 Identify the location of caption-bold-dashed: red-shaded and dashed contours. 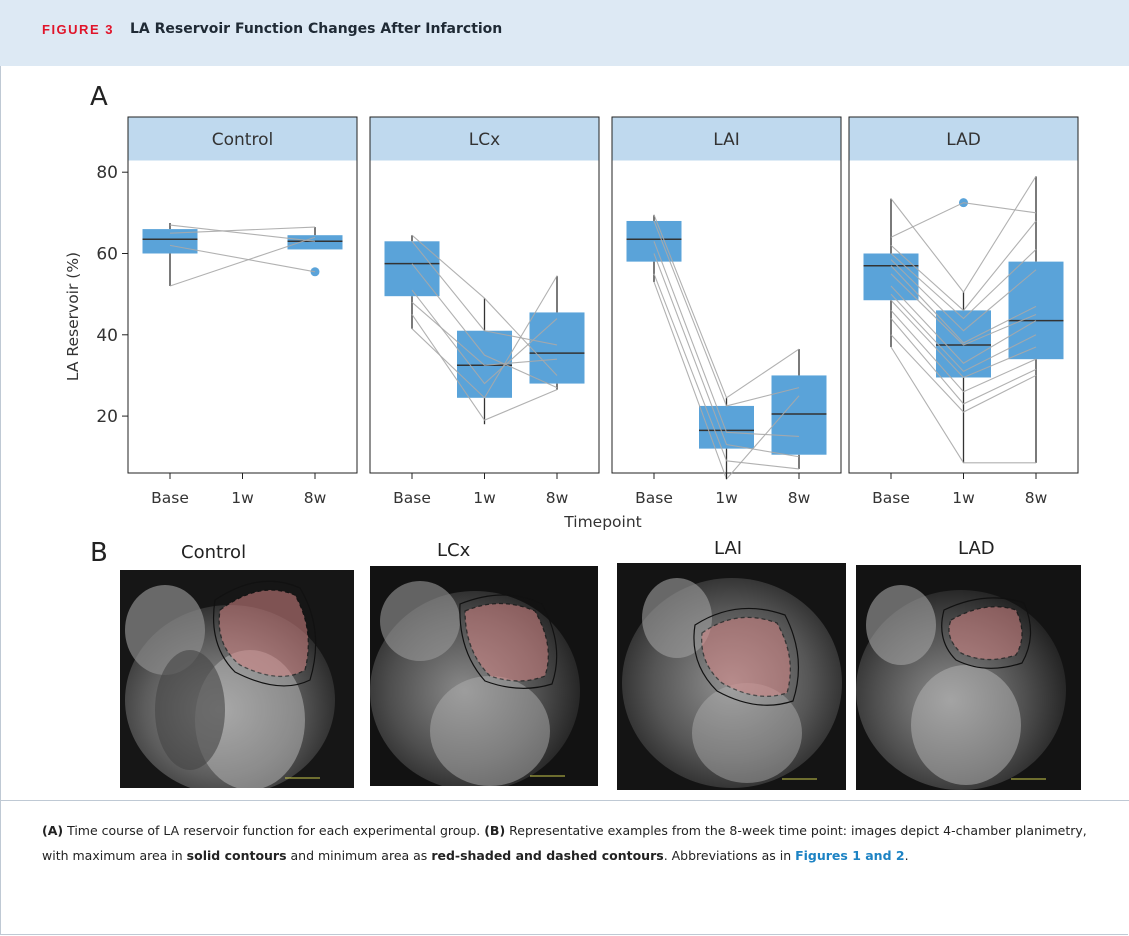
(547, 855).